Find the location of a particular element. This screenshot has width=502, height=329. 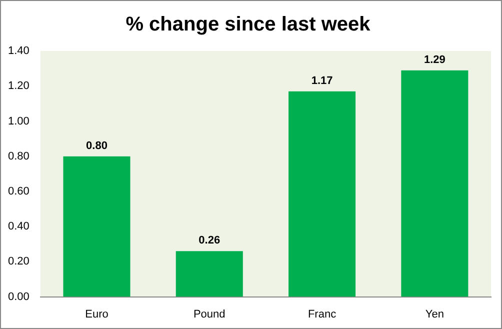

y-tick-label: 1.00 is located at coordinates (19, 121).